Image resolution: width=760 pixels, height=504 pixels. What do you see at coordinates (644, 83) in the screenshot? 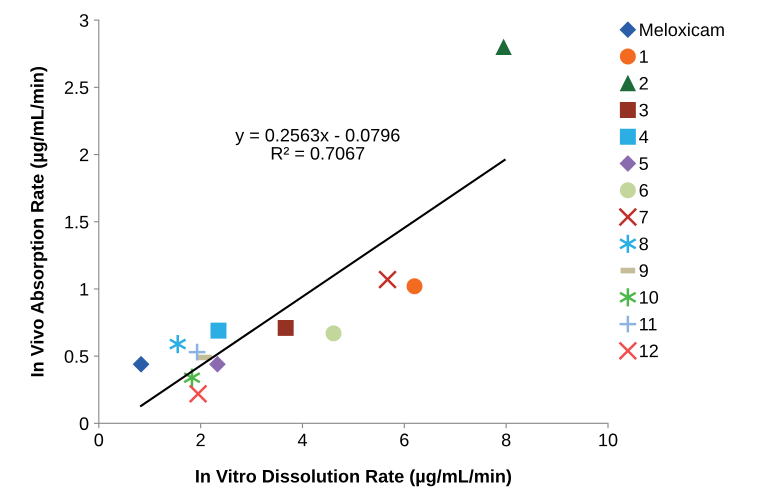
I see `legend-label: 2` at bounding box center [644, 83].